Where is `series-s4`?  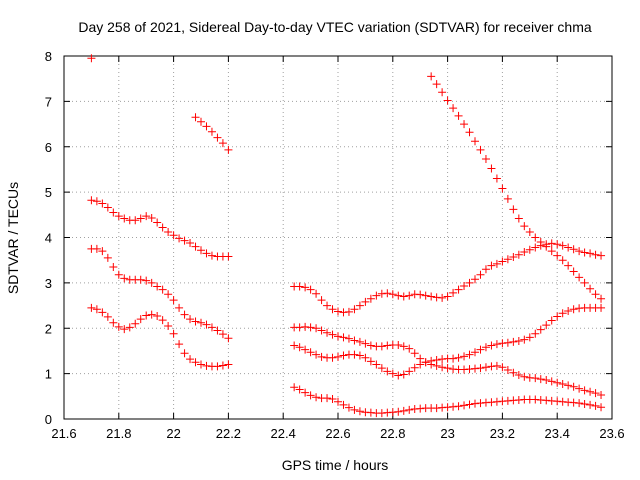
series-s4 is located at coordinates (160, 293).